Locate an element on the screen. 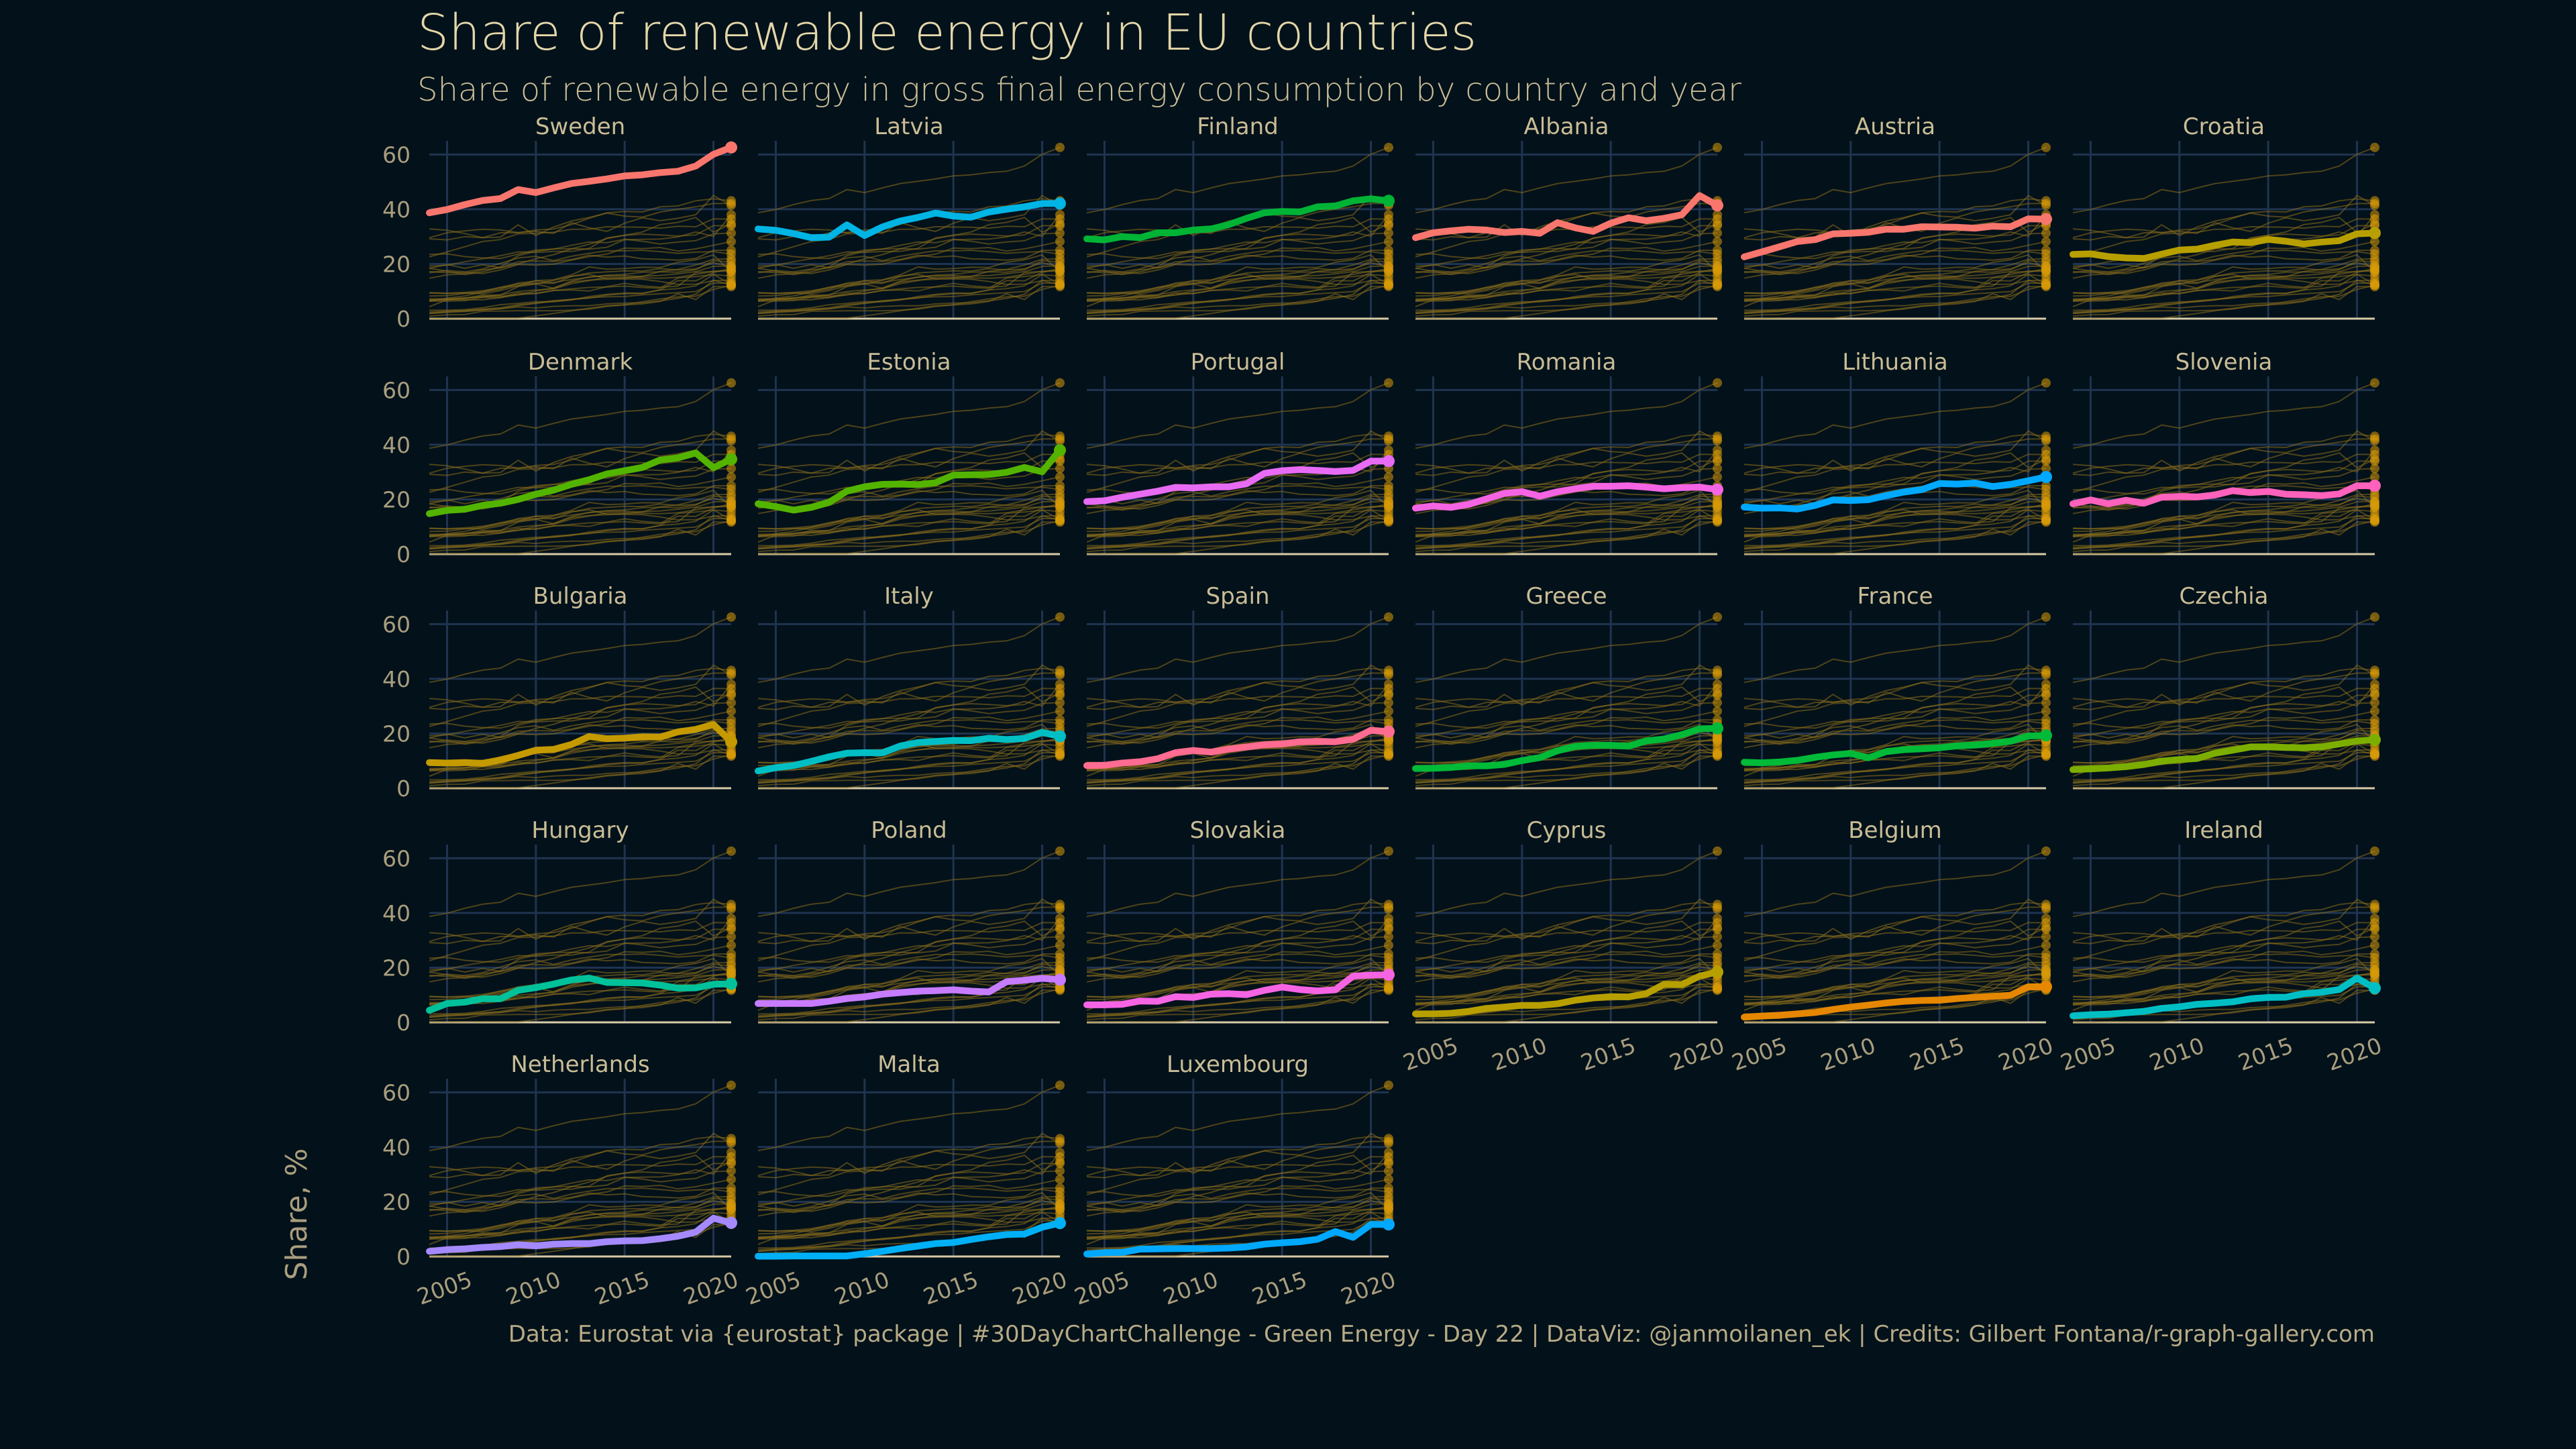  panel-title: Netherlands is located at coordinates (580, 1064).